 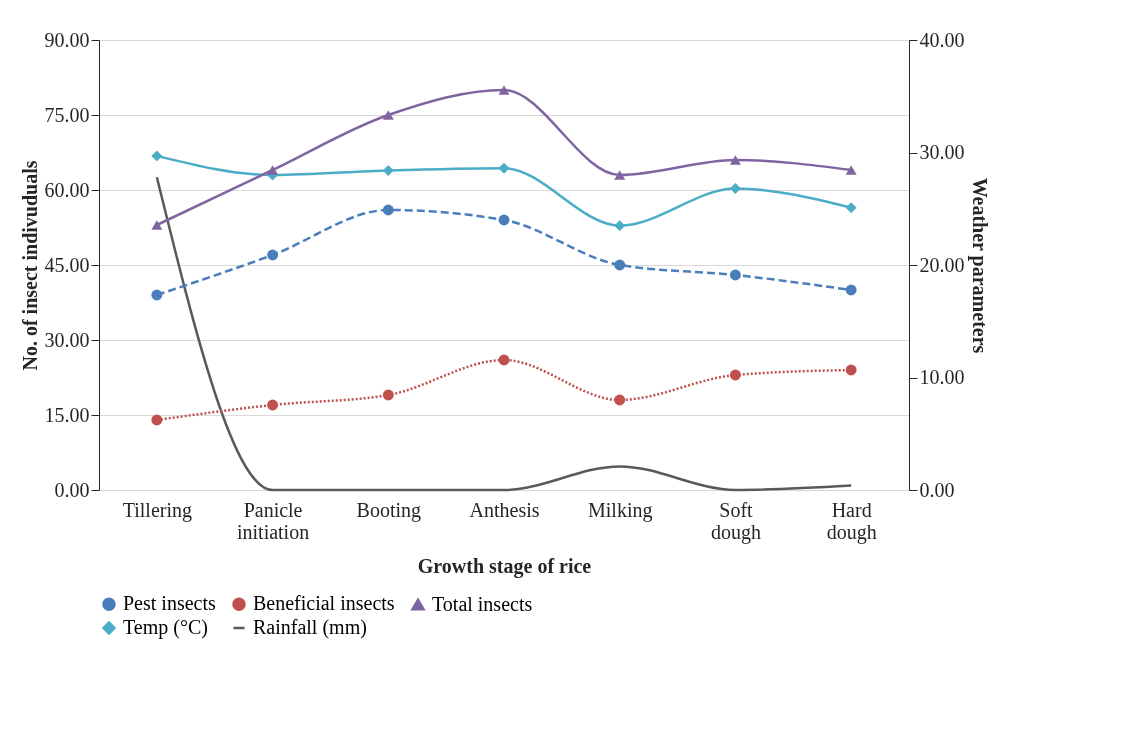 I want to click on y2-tick-label: 10.00, so click(x=942, y=377).